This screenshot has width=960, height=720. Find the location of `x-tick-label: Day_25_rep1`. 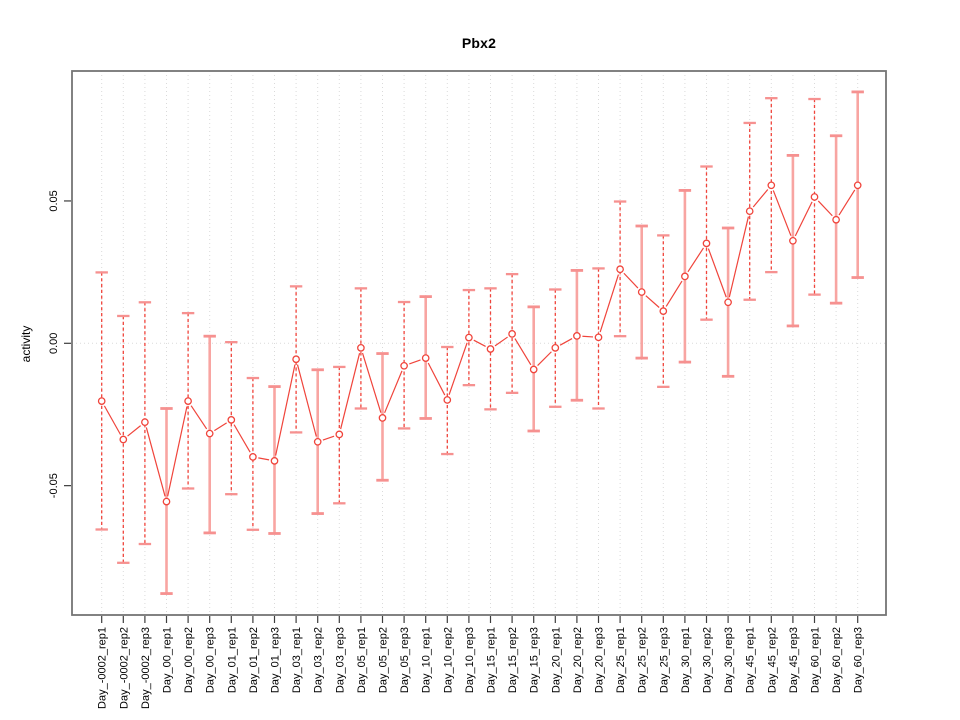

x-tick-label: Day_25_rep1 is located at coordinates (621, 660).